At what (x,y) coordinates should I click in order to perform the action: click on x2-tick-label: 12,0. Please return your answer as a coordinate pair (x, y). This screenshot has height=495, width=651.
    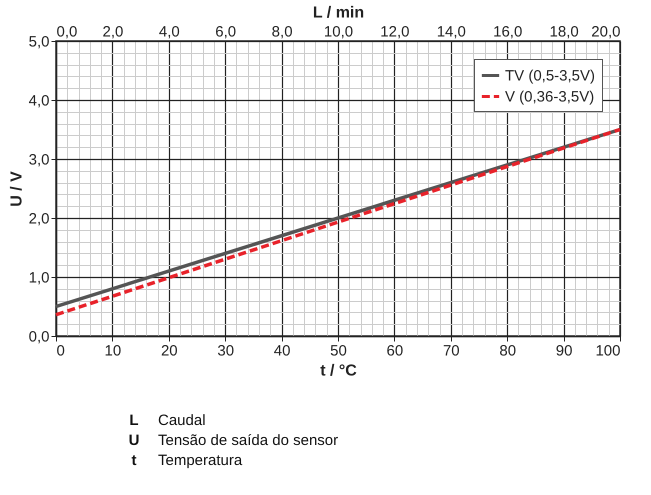
    Looking at the image, I should click on (395, 32).